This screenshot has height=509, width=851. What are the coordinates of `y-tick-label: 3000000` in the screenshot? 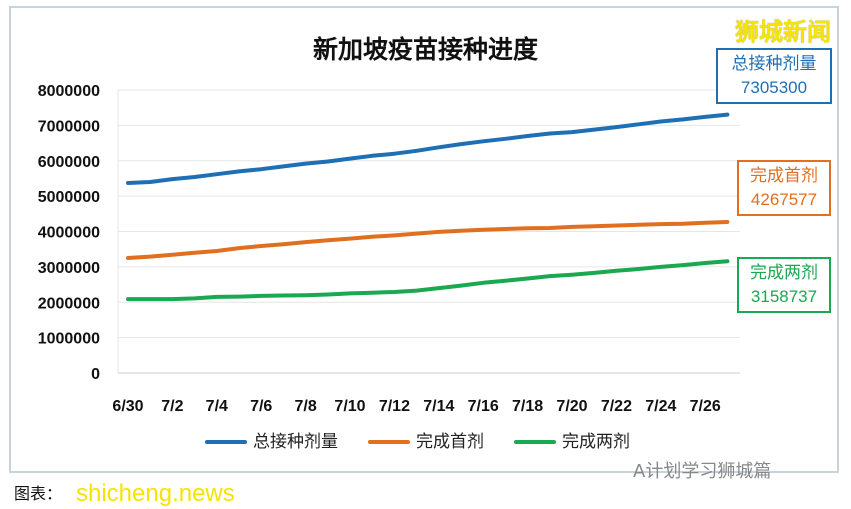 It's located at (69, 268).